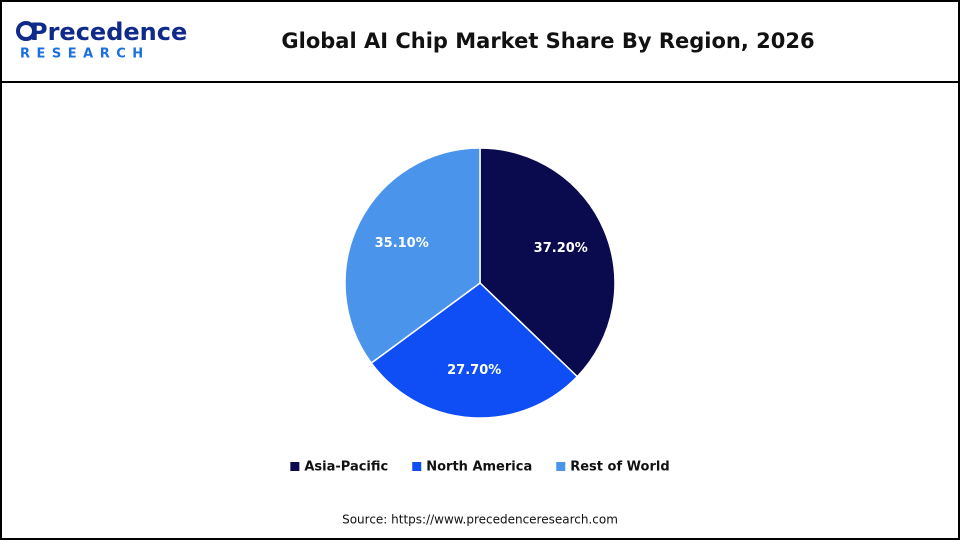 The image size is (960, 540). What do you see at coordinates (26, 31) in the screenshot?
I see `logo-icon` at bounding box center [26, 31].